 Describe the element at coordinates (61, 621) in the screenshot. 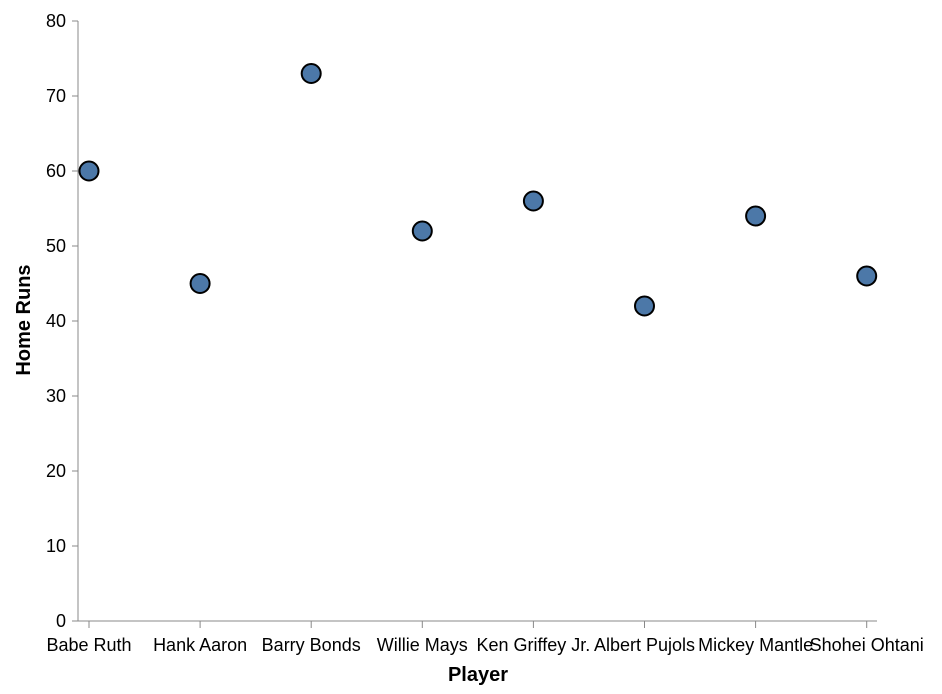

I see `y-tick-label: 0` at that location.